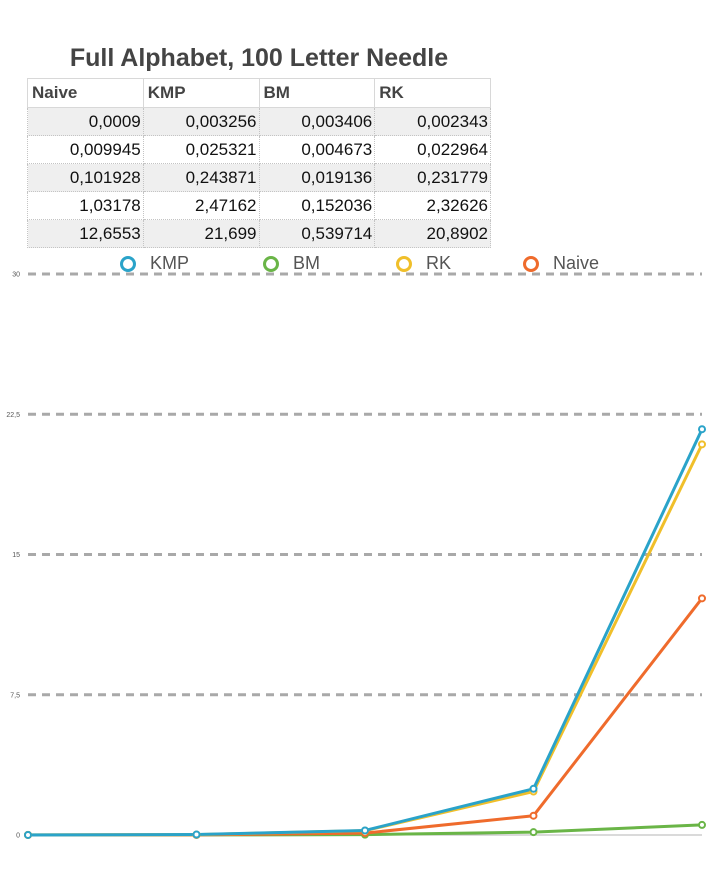 The width and height of the screenshot is (728, 882). What do you see at coordinates (423, 263) in the screenshot?
I see `legend-item-rk: RK` at bounding box center [423, 263].